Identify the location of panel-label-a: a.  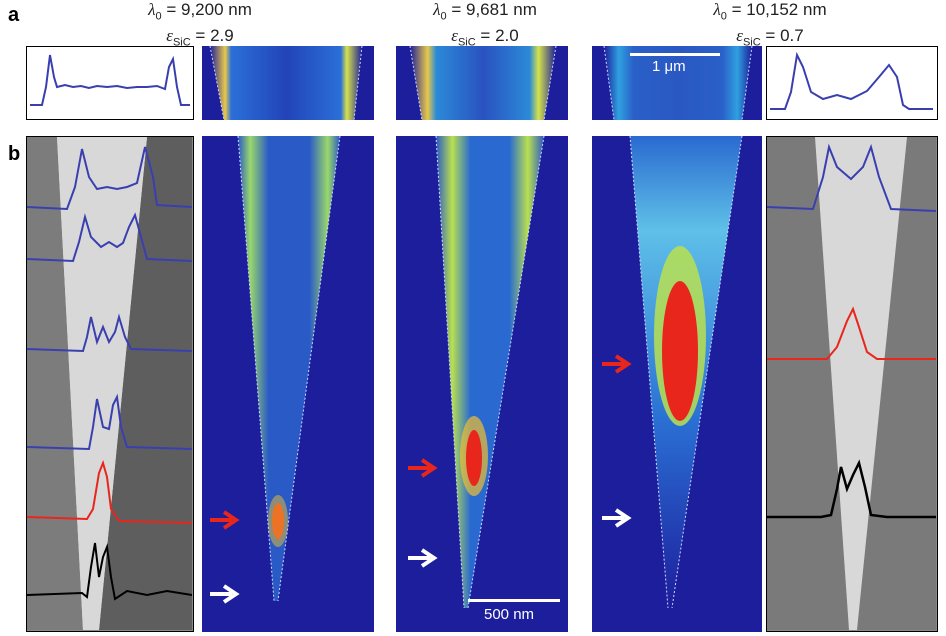
(14, 15).